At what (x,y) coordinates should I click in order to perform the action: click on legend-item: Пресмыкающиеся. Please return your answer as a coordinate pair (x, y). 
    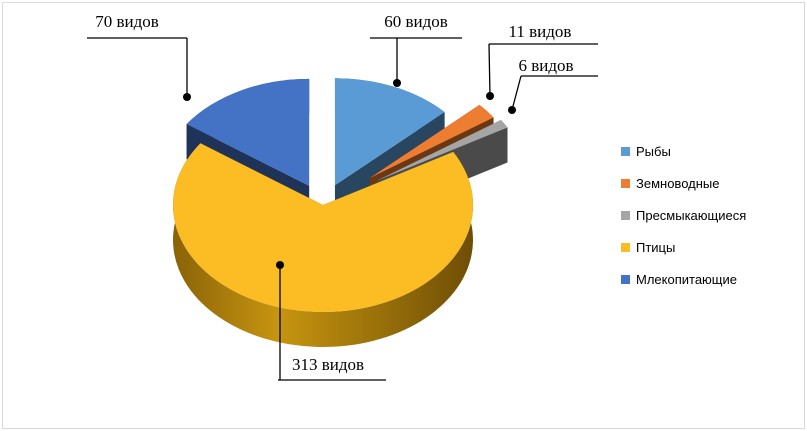
    Looking at the image, I should click on (683, 215).